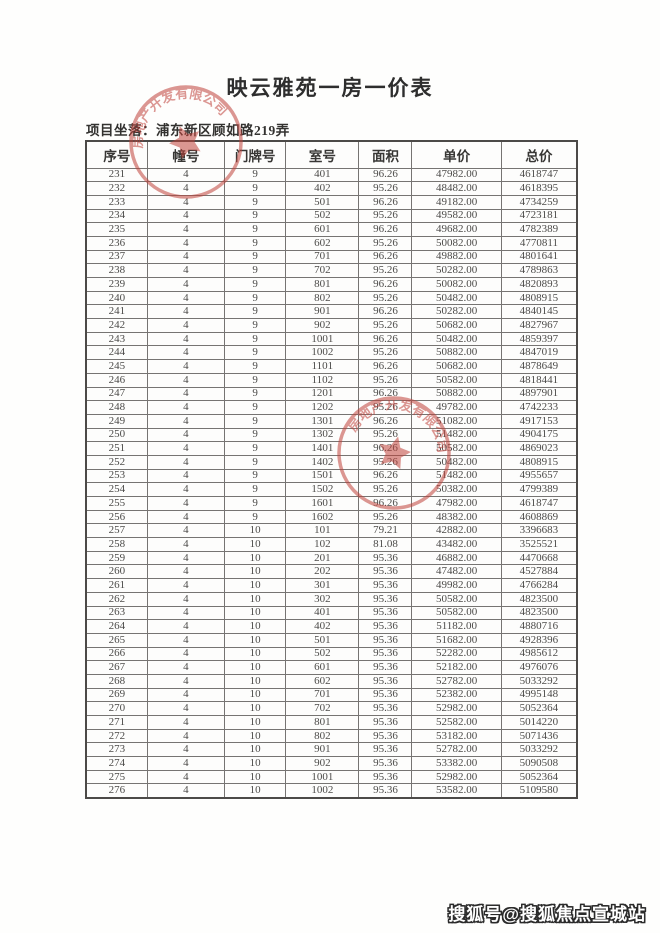 Image resolution: width=660 pixels, height=933 pixels. I want to click on cell-unit-price: 49882.00, so click(456, 257).